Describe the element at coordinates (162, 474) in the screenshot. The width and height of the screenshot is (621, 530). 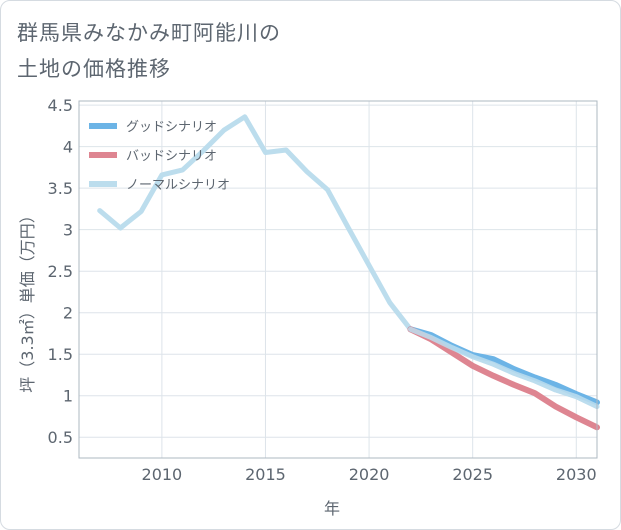
I see `x-tick-label: 2010` at that location.